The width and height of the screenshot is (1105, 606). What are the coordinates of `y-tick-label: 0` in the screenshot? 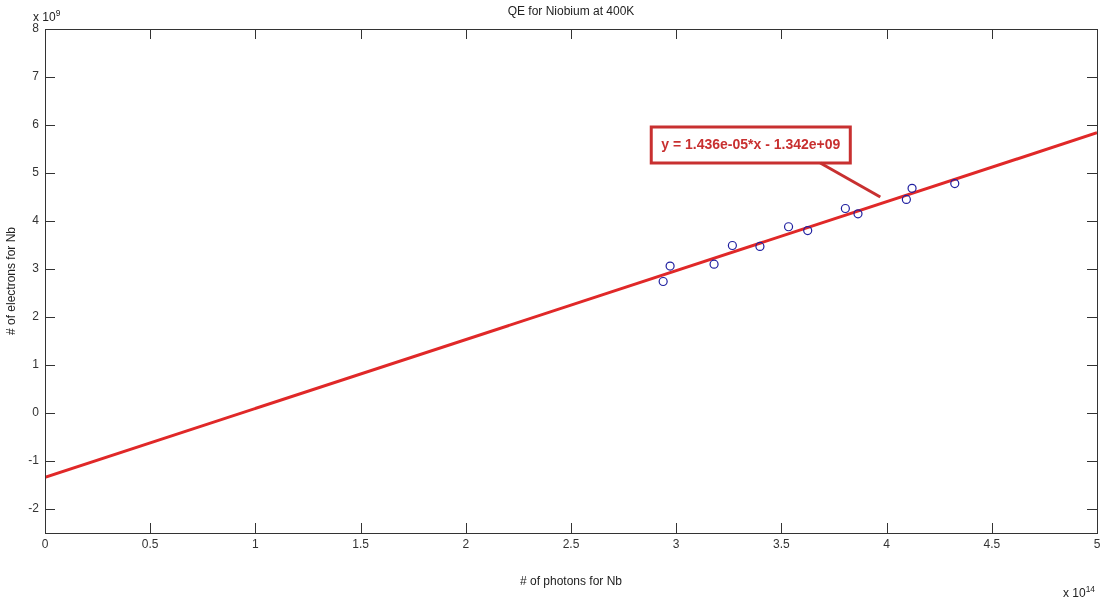 It's located at (36, 412).